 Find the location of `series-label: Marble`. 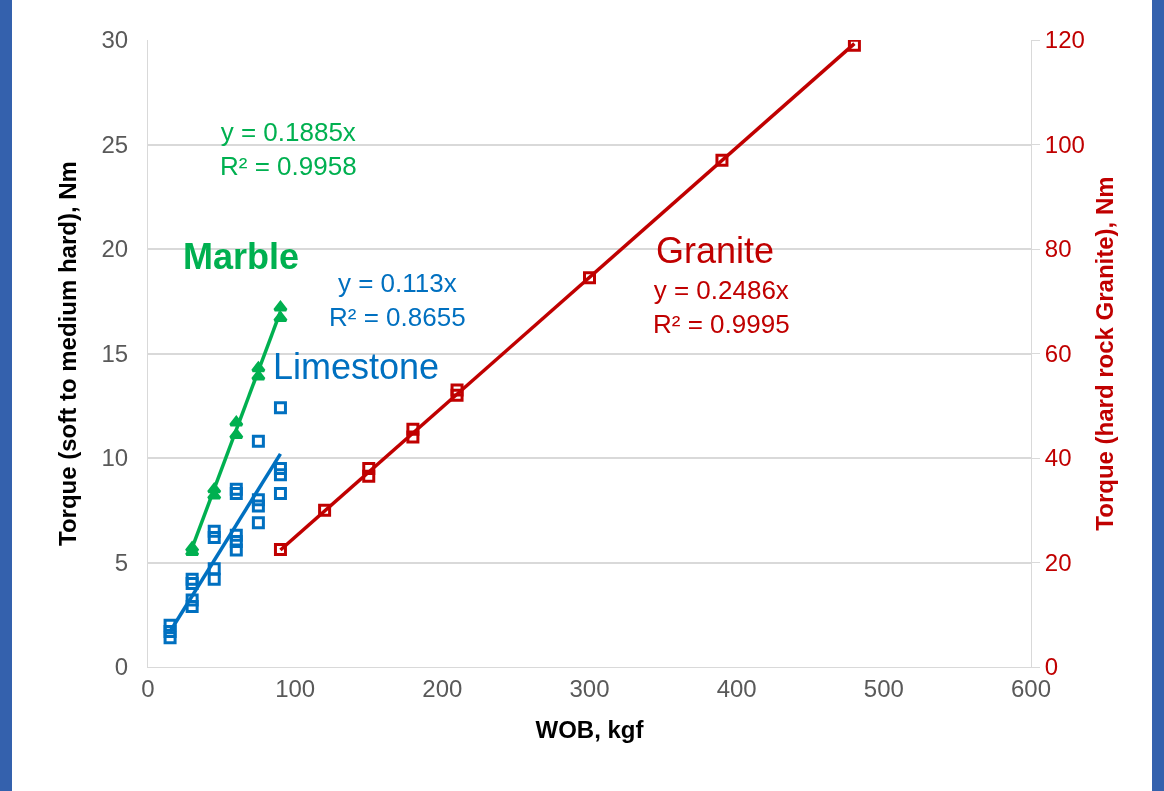

series-label: Marble is located at coordinates (241, 256).